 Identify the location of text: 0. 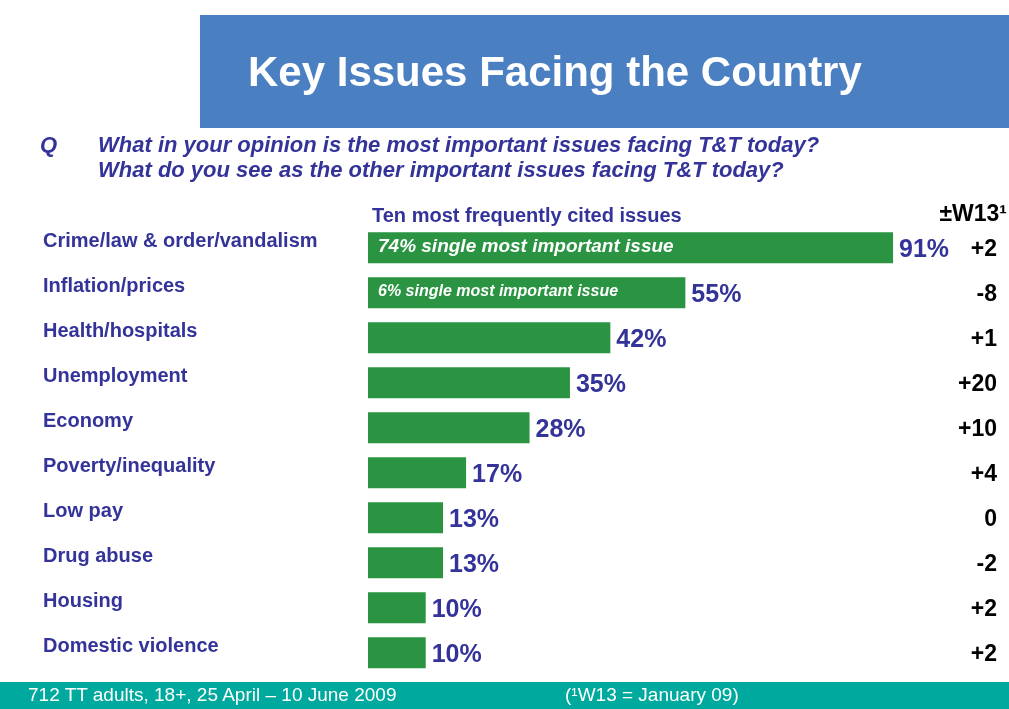
(990, 517).